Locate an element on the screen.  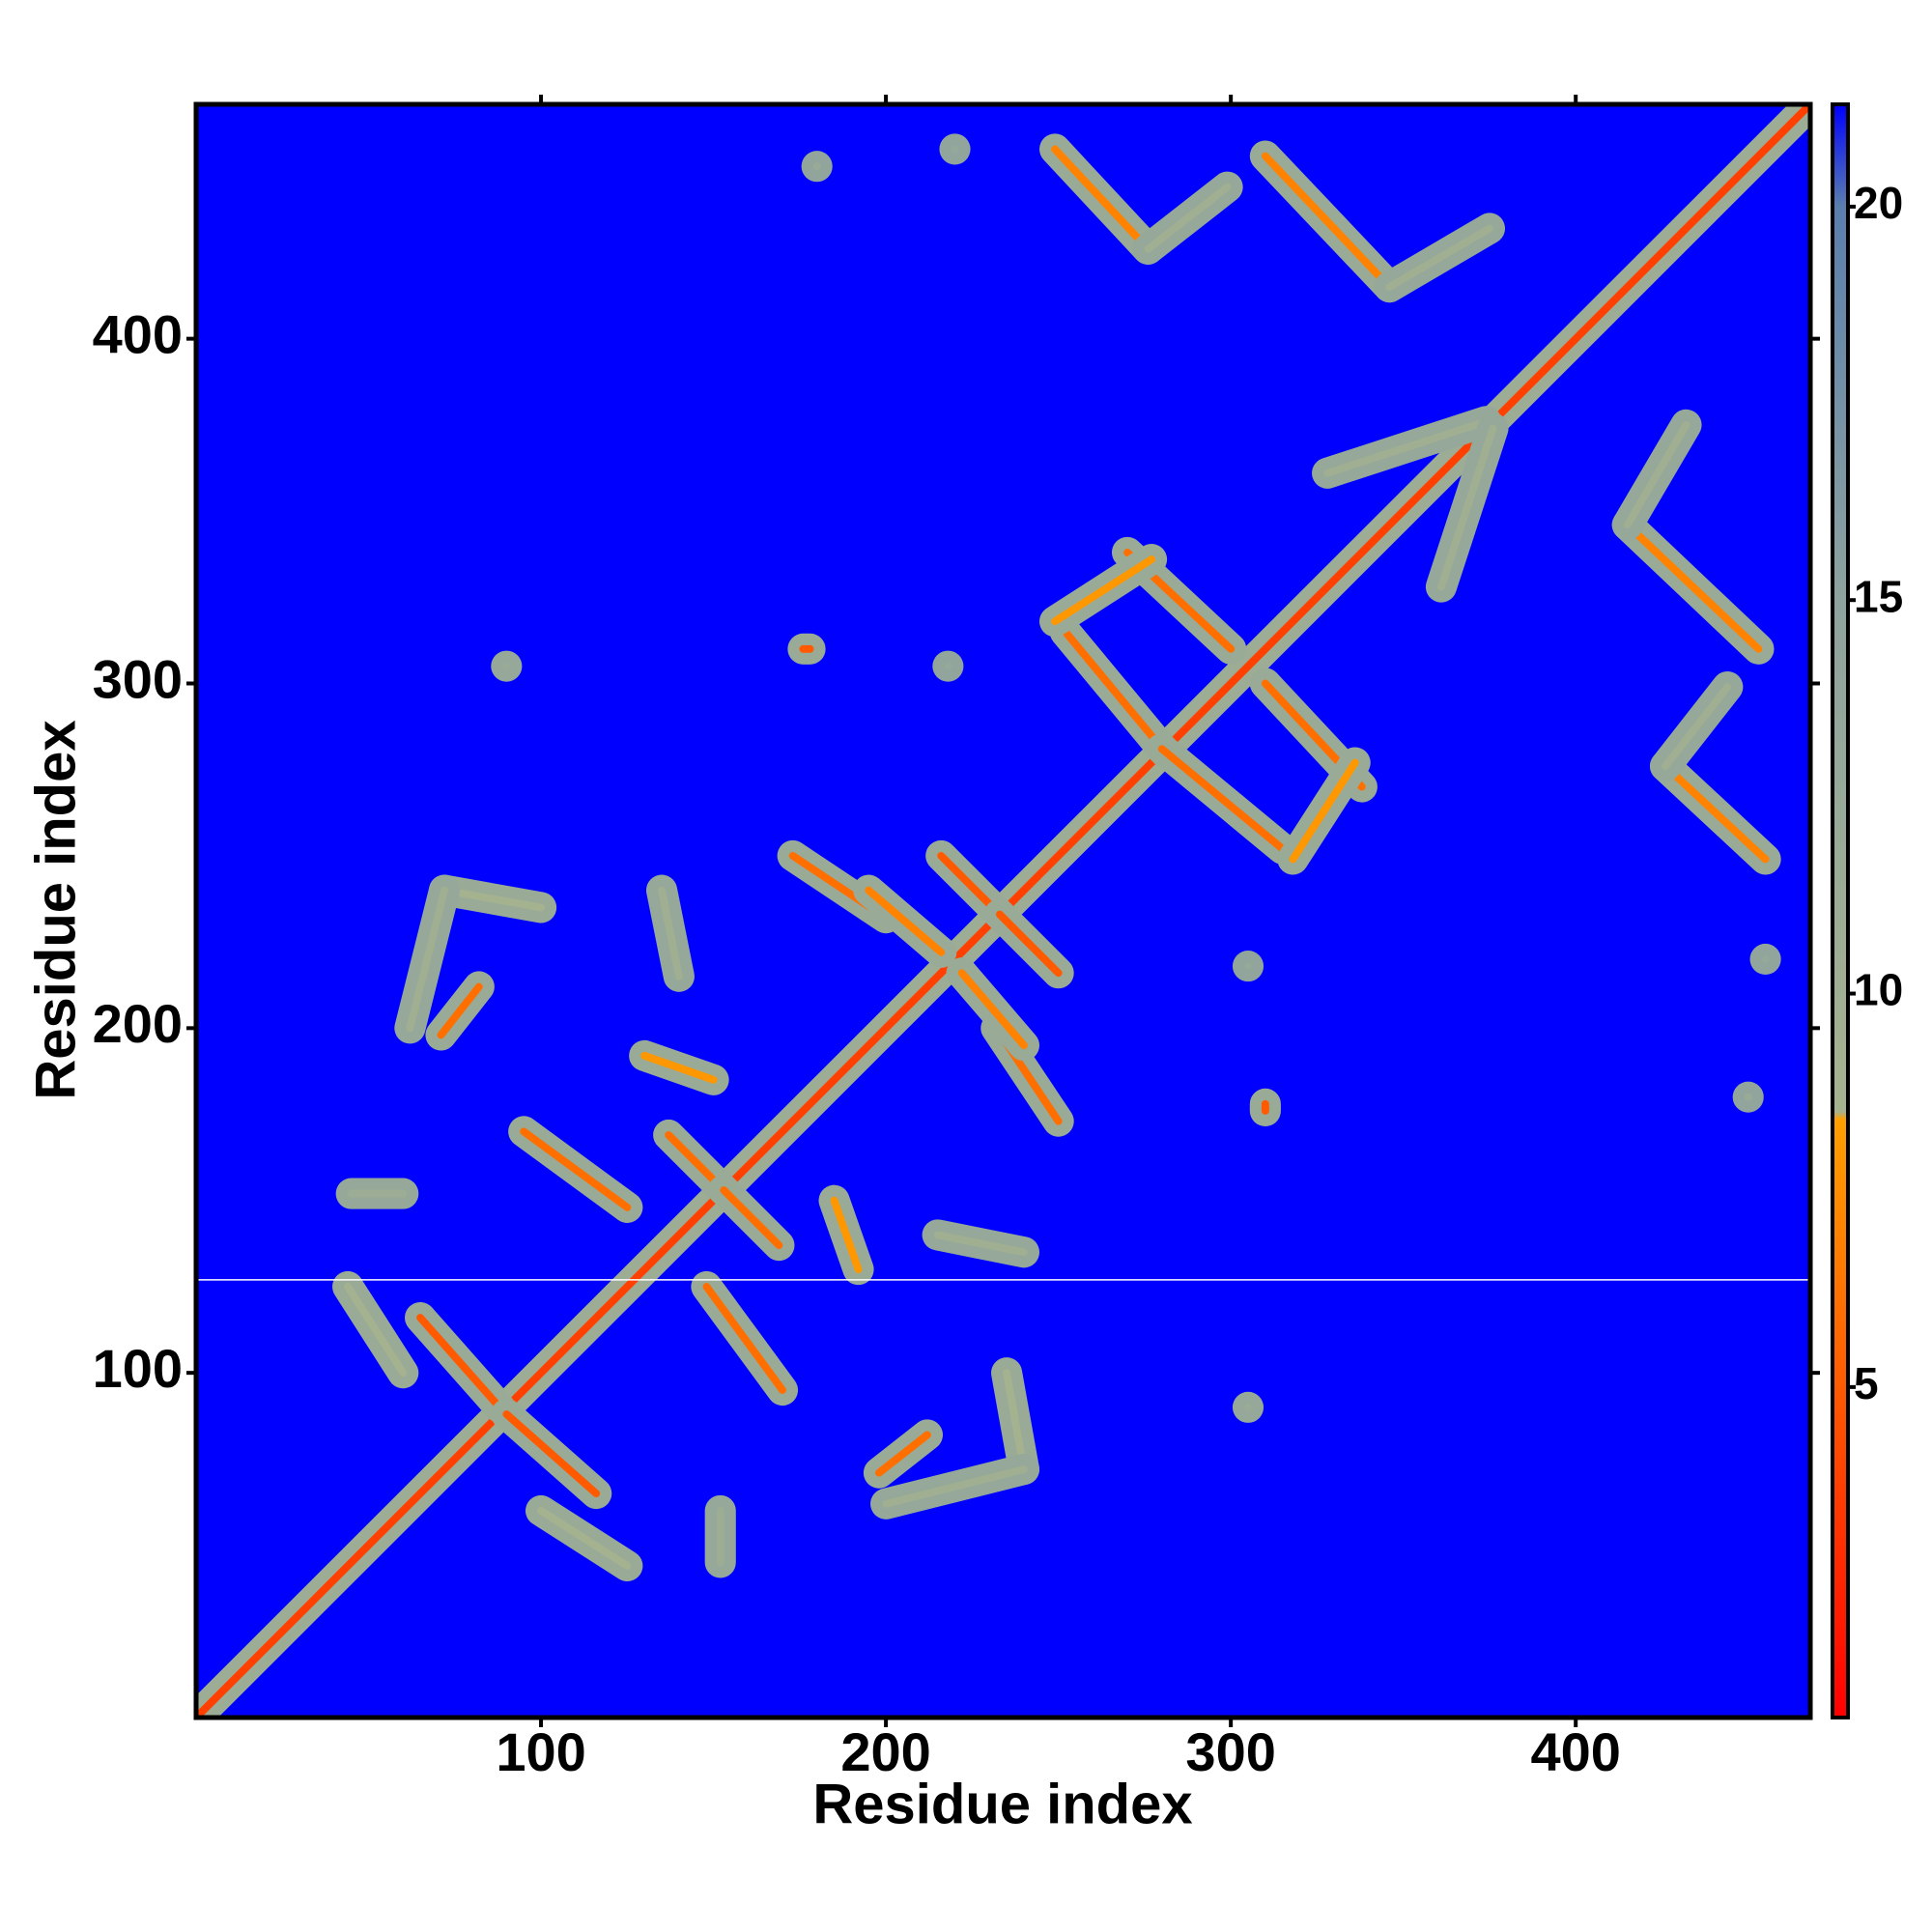
x-tick-label: 300 is located at coordinates (1230, 1751).